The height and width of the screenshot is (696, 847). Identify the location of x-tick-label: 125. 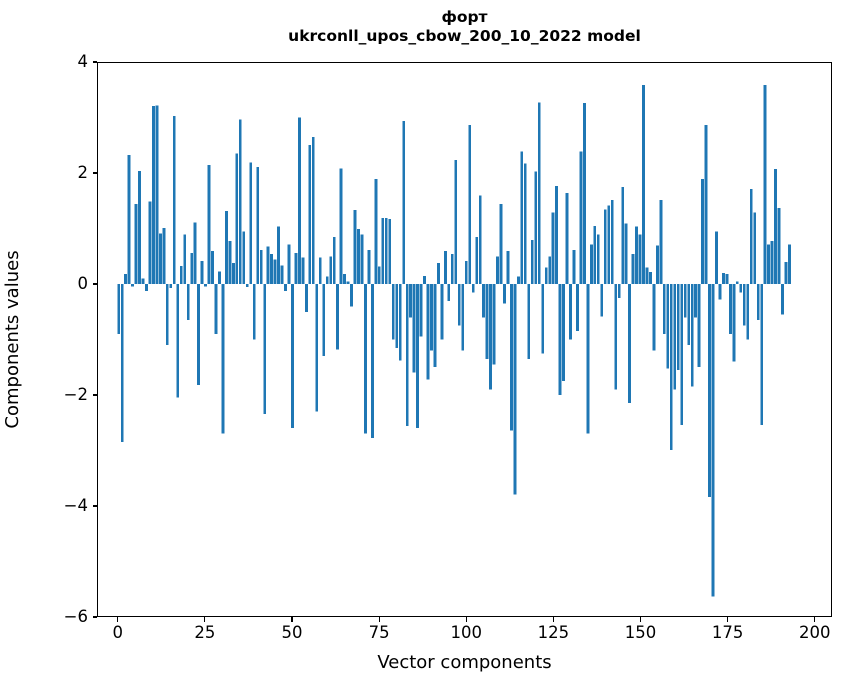
(553, 632).